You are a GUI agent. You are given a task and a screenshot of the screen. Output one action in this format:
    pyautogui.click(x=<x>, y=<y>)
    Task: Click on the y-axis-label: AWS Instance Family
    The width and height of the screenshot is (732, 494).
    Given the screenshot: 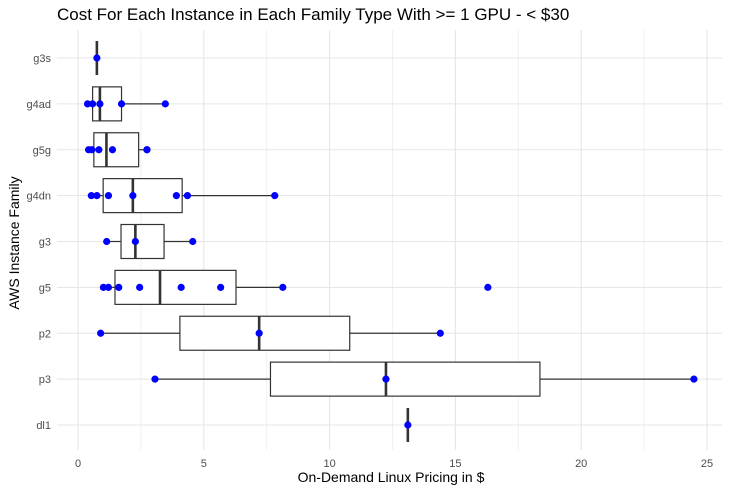 What is the action you would take?
    pyautogui.click(x=14, y=242)
    